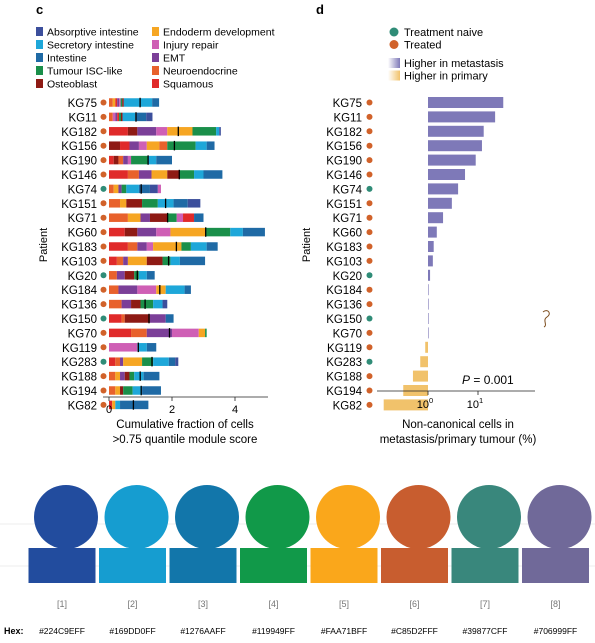 The image size is (595, 643). Describe the element at coordinates (200, 72) in the screenshot. I see `legend-label-8: Neuroendocrine` at that location.